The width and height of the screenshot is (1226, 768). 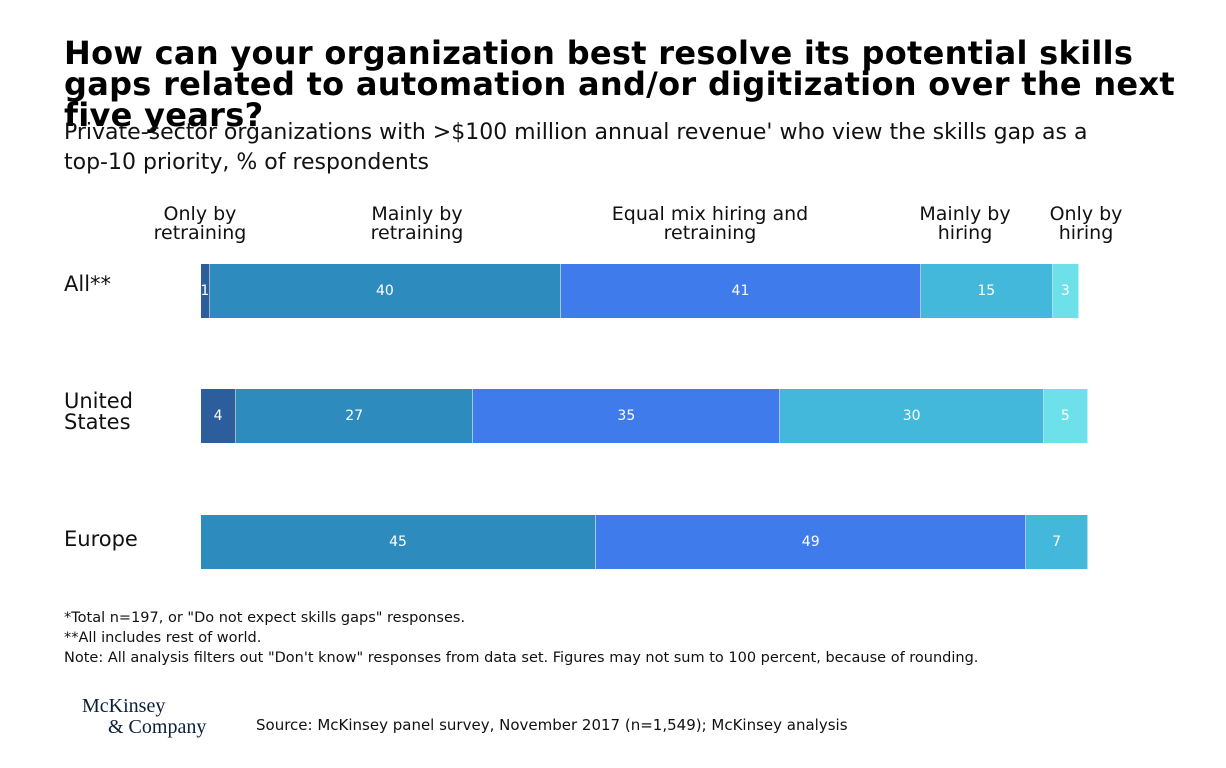 I want to click on logo-line-1: McKinsey, so click(x=124, y=706).